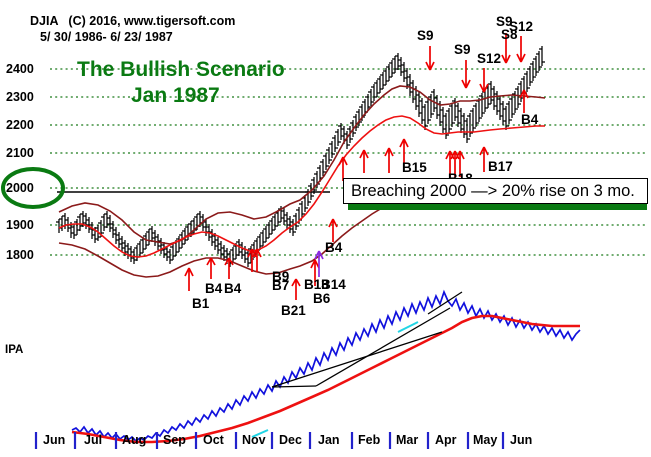 This screenshot has height=457, width=651. What do you see at coordinates (134, 440) in the screenshot?
I see `x-axis-label-aug: Aug` at bounding box center [134, 440].